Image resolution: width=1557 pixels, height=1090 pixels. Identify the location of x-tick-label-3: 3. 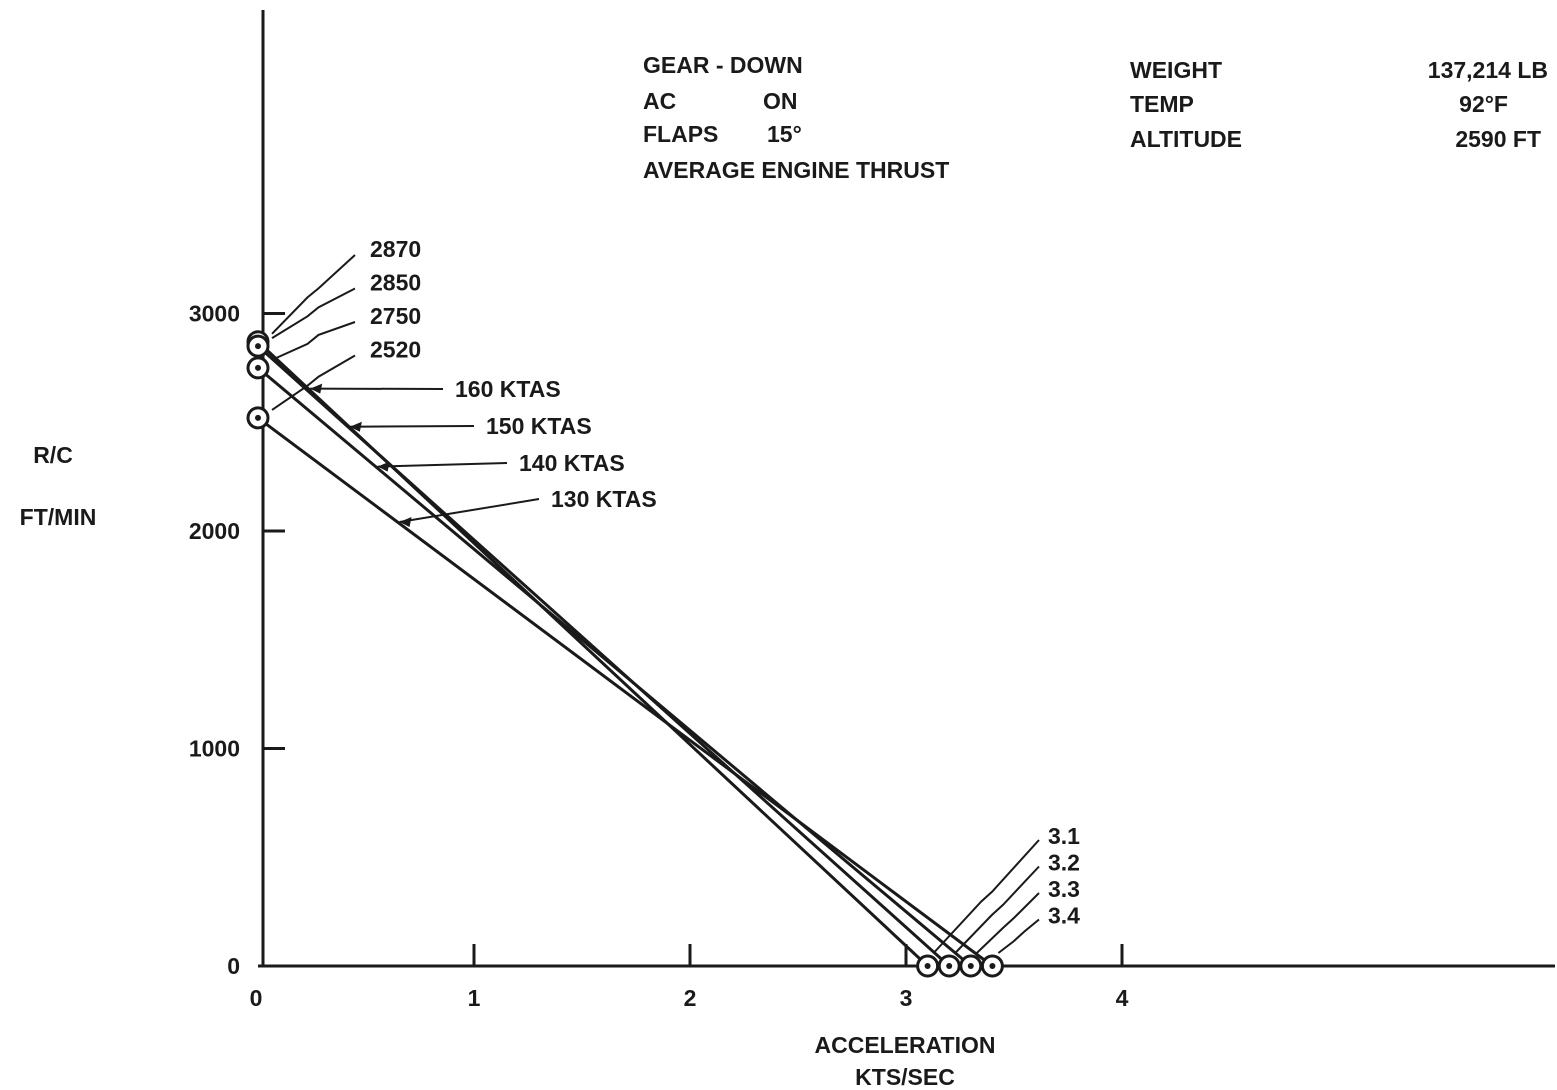
(906, 998).